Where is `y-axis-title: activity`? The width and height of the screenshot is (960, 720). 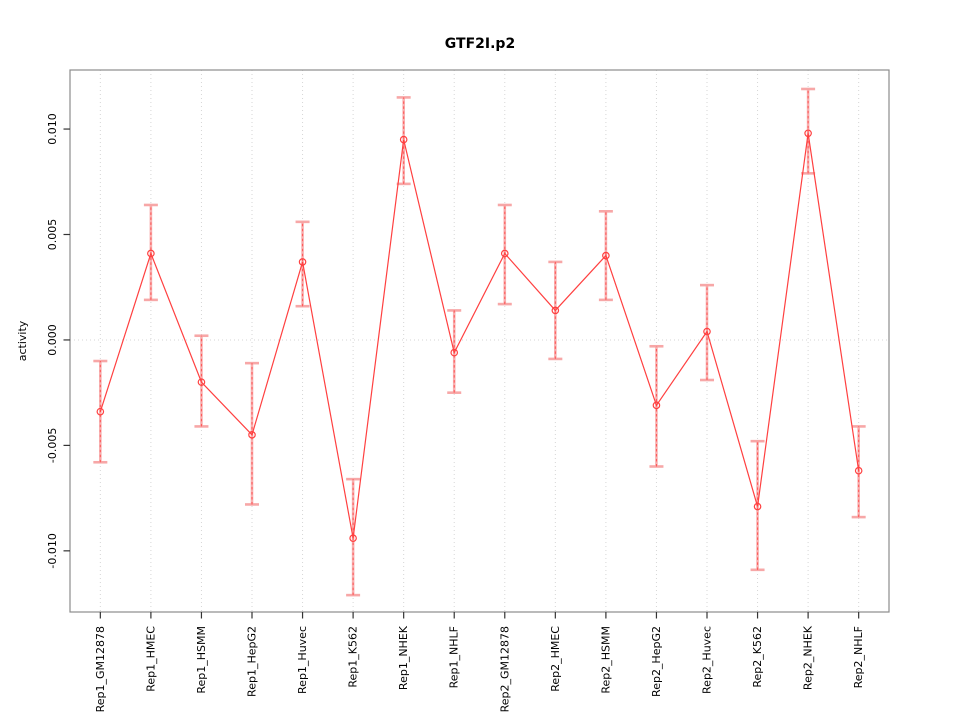
y-axis-title: activity is located at coordinates (22, 340).